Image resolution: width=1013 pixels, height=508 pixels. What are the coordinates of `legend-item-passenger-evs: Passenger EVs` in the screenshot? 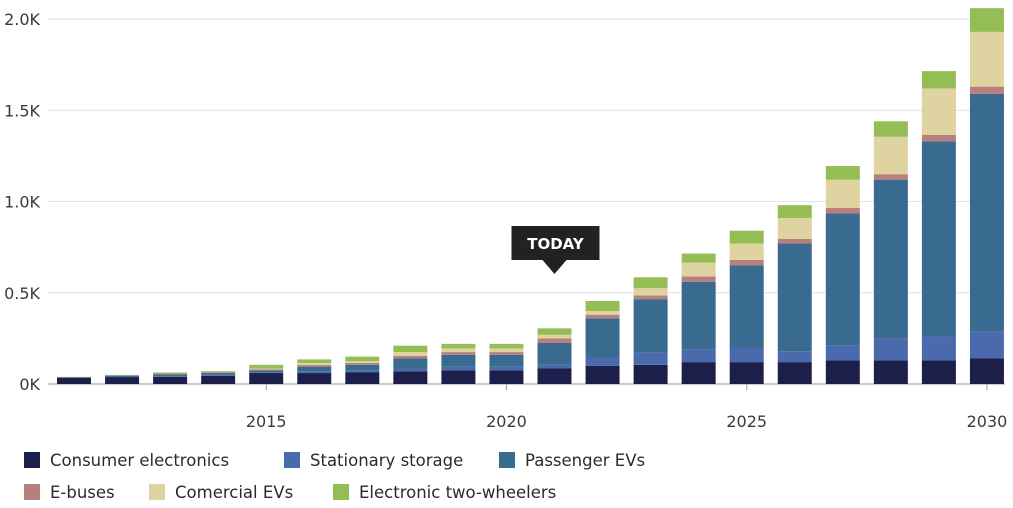 It's located at (572, 460).